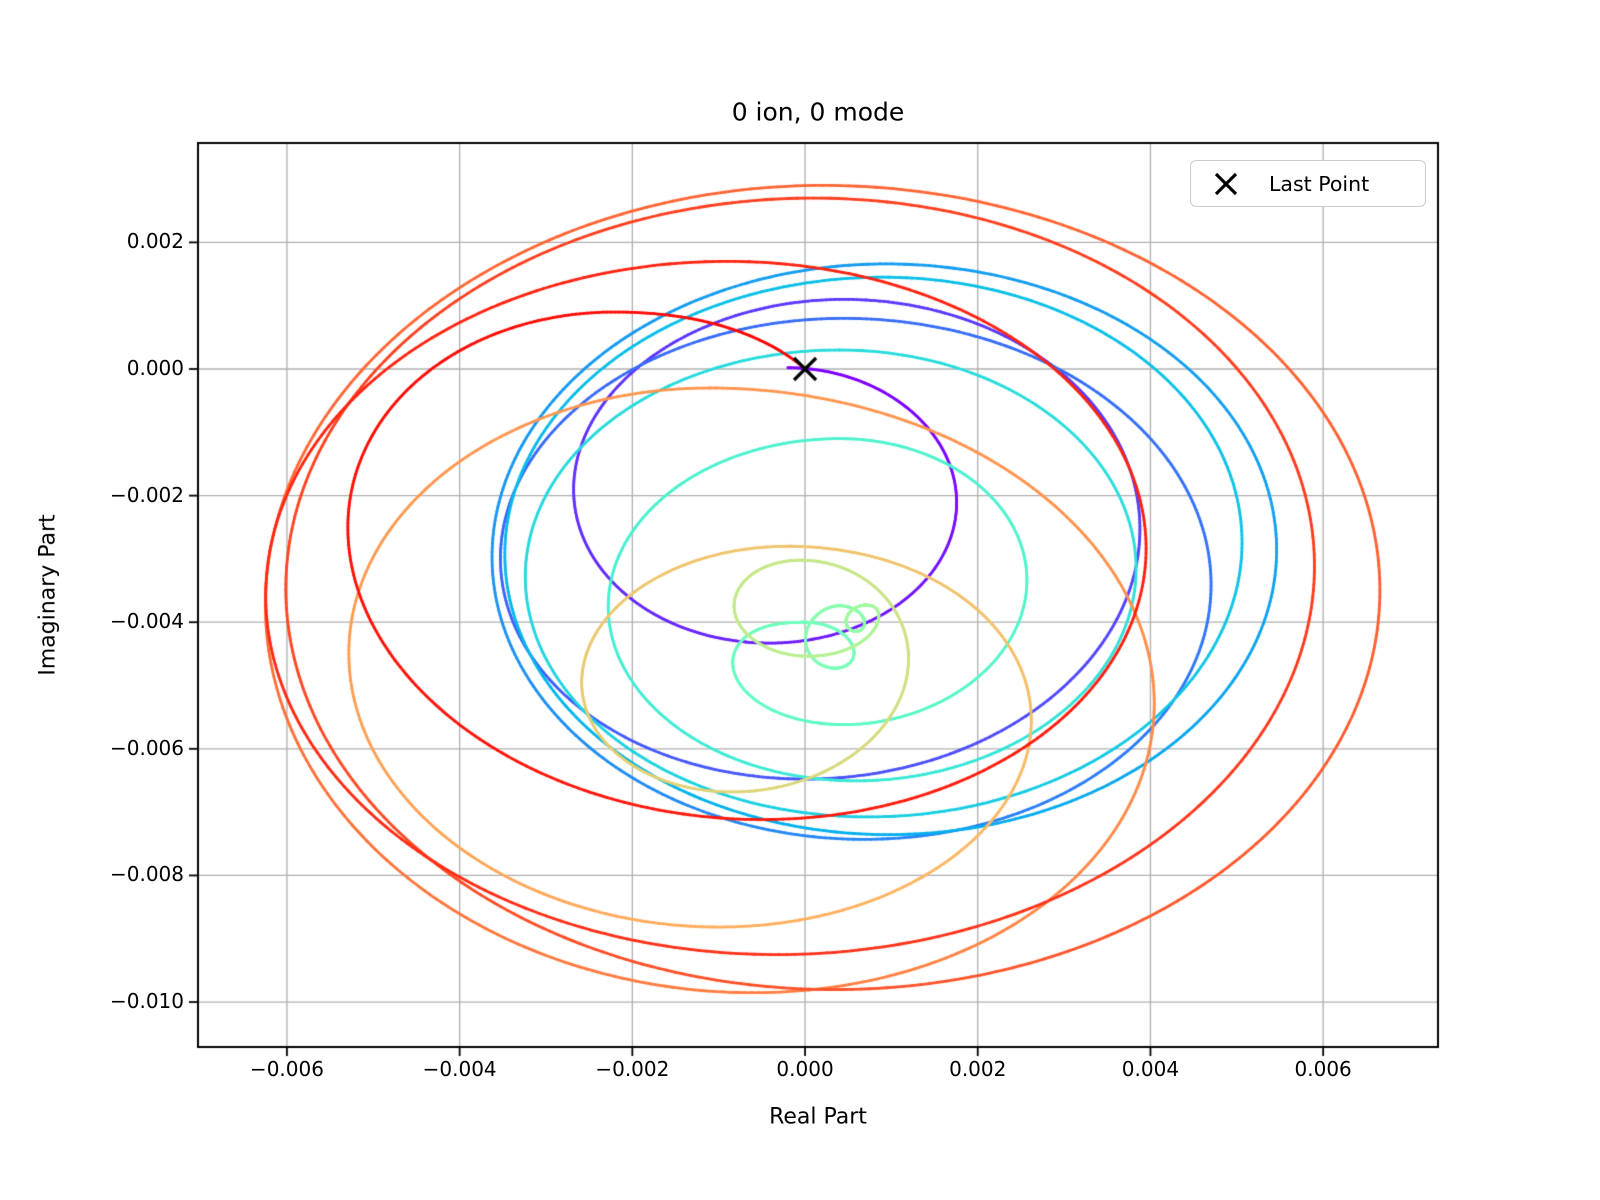 Image resolution: width=1600 pixels, height=1200 pixels. Describe the element at coordinates (1150, 1069) in the screenshot. I see `x-tick-label: 0.004` at that location.